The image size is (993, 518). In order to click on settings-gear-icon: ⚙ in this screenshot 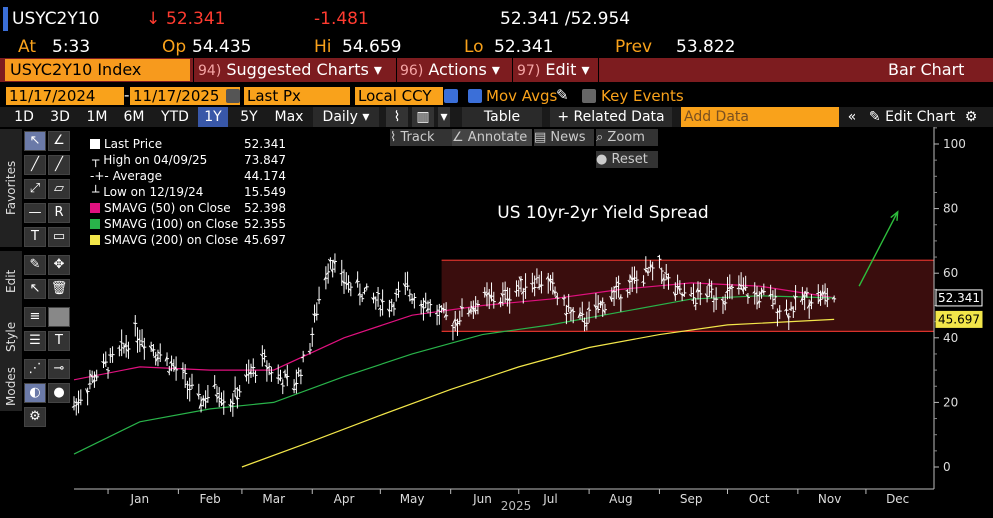, I will do `click(971, 117)`.